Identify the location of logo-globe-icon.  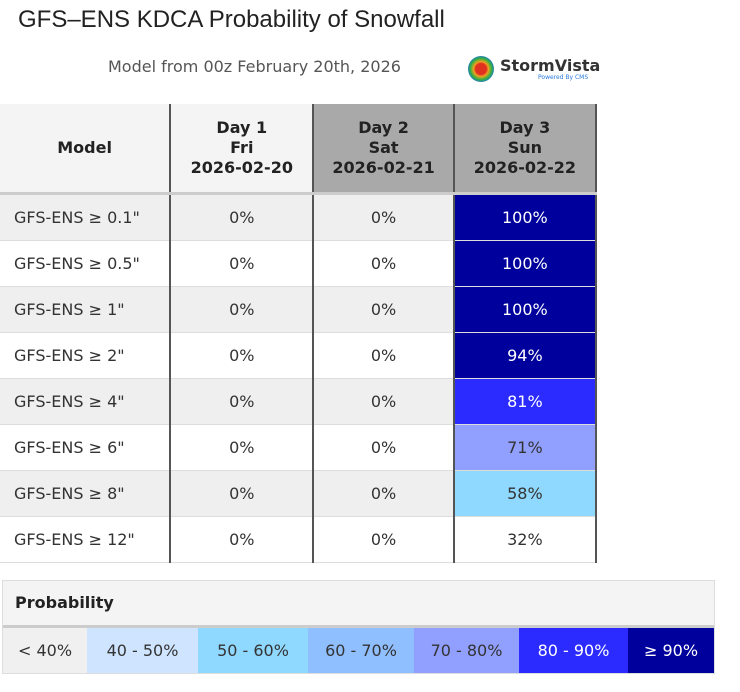
(481, 69).